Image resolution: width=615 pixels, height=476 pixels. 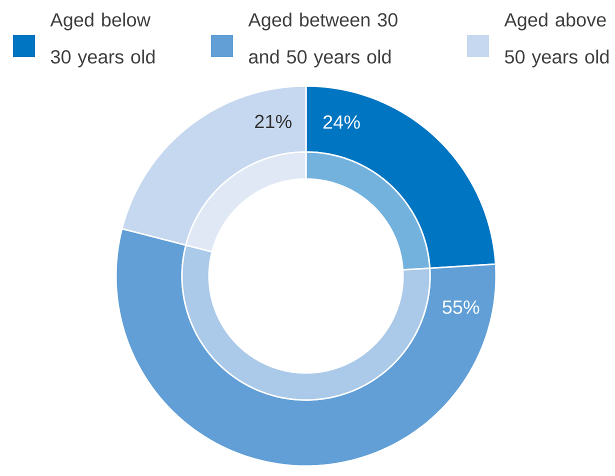 What do you see at coordinates (323, 40) in the screenshot?
I see `legend-label: Aged between 30 and 50 years old` at bounding box center [323, 40].